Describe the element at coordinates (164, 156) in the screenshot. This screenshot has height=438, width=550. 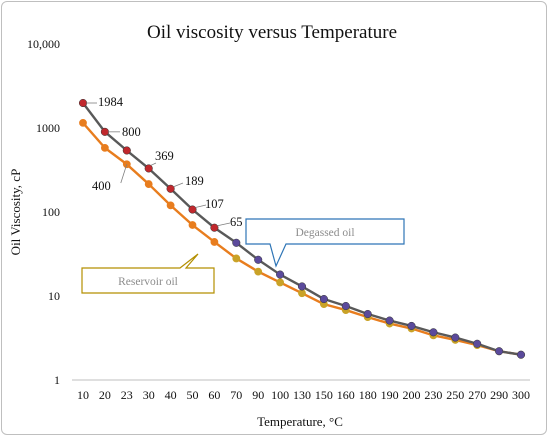
I see `data-label: 369` at that location.